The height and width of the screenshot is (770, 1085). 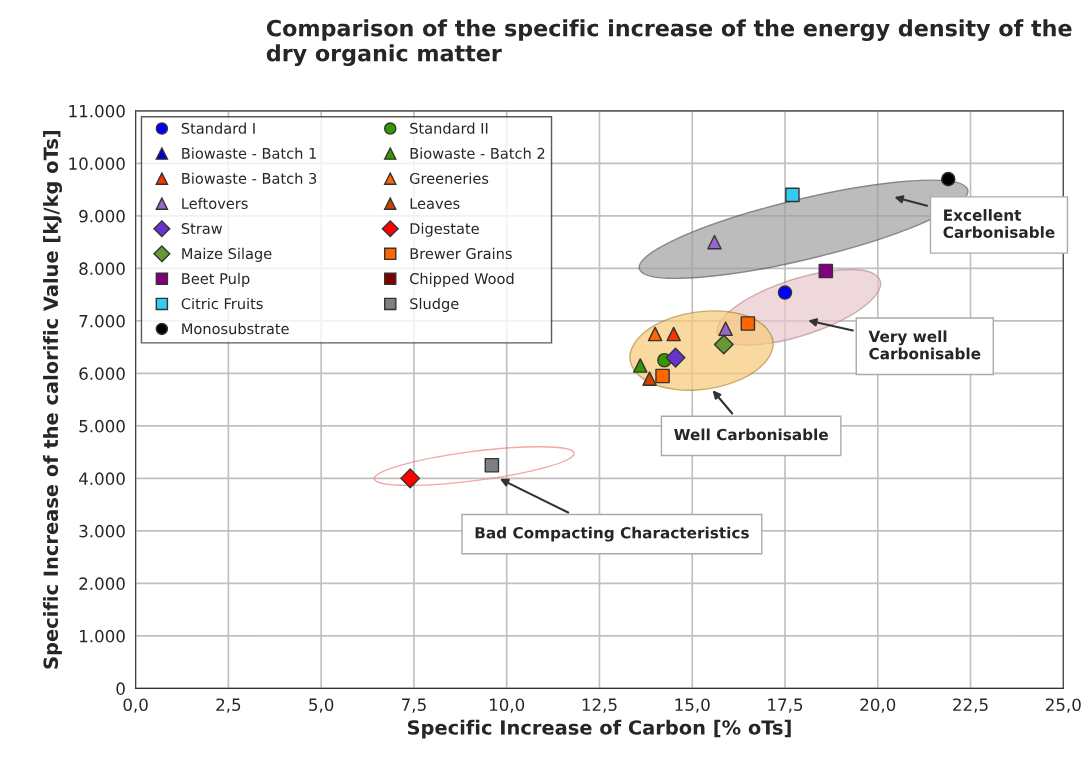 I want to click on legend-label: Biowaste - Batch 2, so click(x=477, y=153).